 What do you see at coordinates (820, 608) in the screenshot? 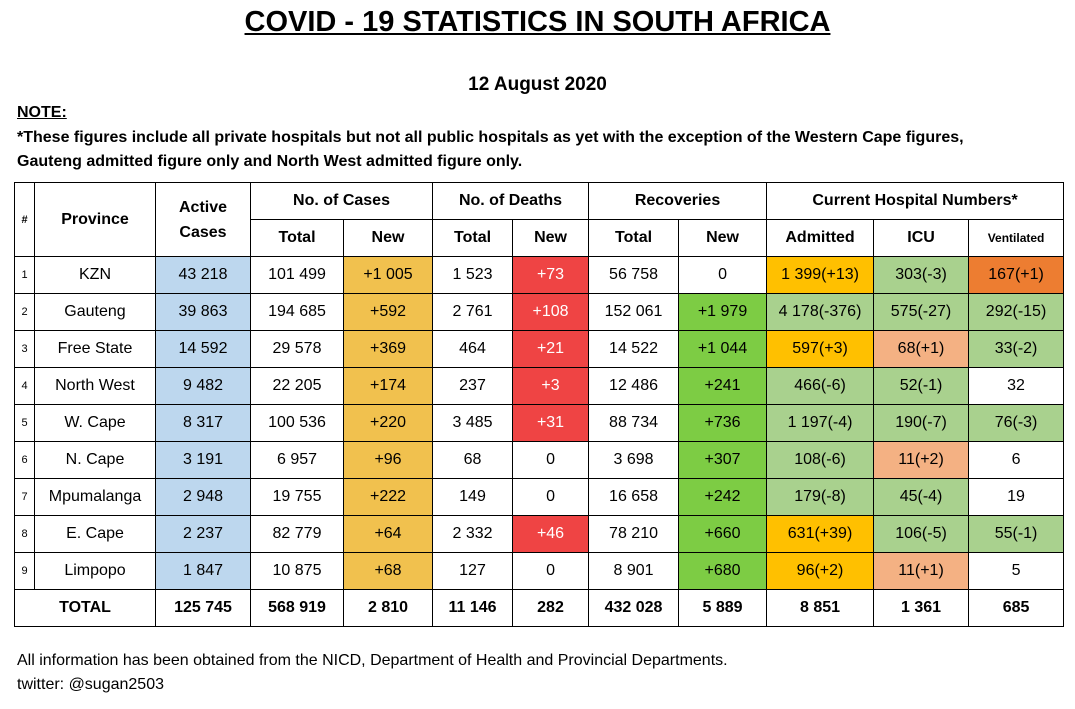
I see `total-admitted-cell: 8 851` at bounding box center [820, 608].